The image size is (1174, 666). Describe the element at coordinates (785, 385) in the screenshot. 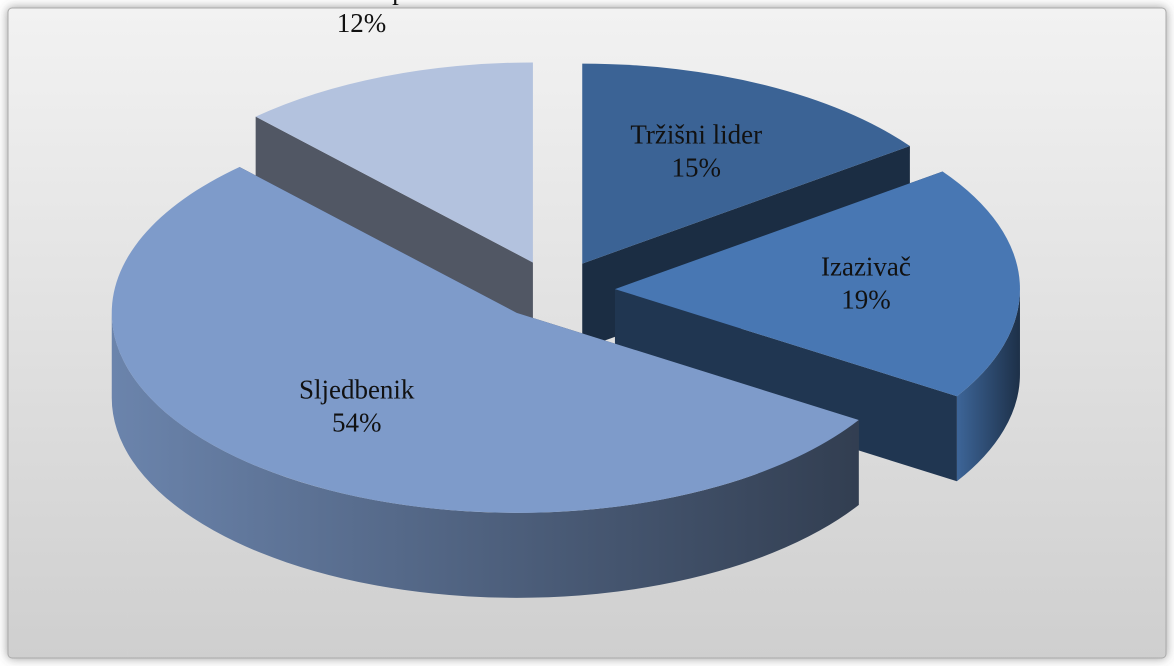

I see `slice-side` at that location.